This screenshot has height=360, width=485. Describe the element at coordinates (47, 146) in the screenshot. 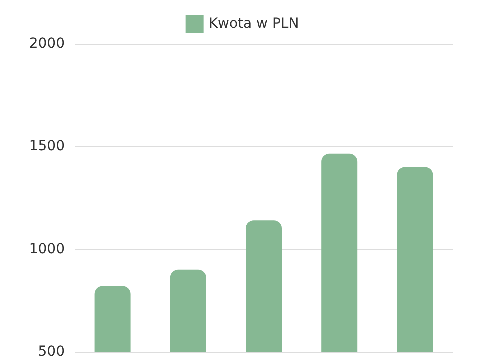

I see `y-tick-label: 1500` at that location.